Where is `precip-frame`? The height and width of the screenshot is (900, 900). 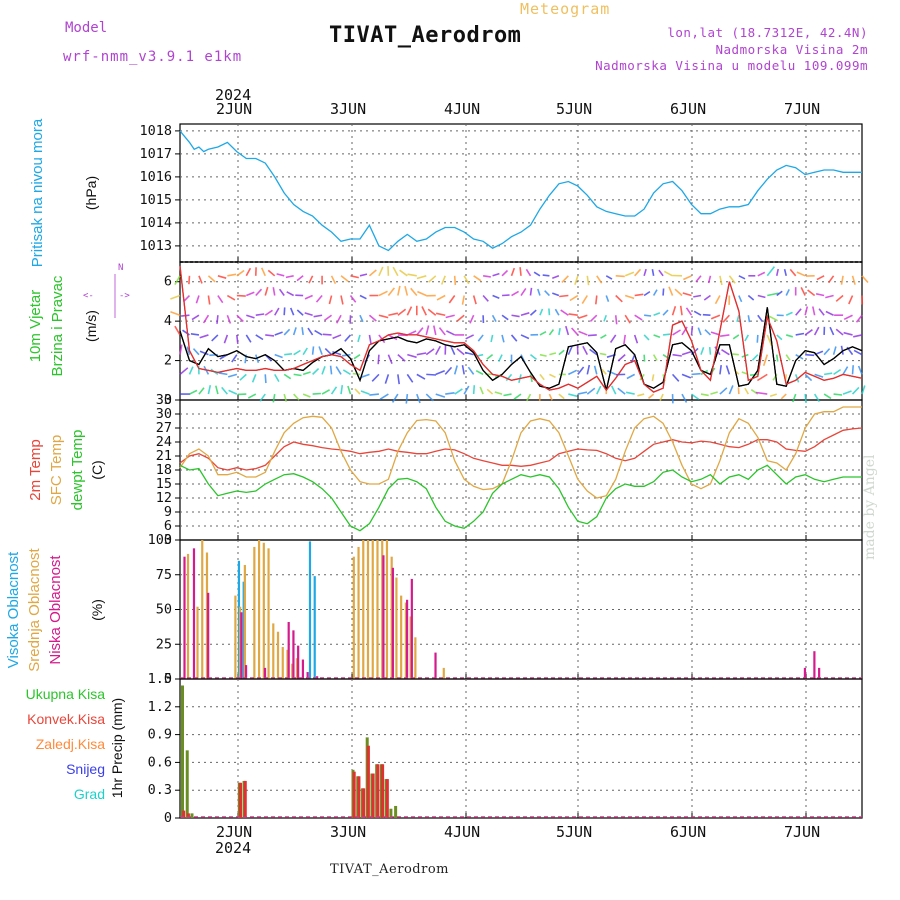 precip-frame is located at coordinates (521, 748).